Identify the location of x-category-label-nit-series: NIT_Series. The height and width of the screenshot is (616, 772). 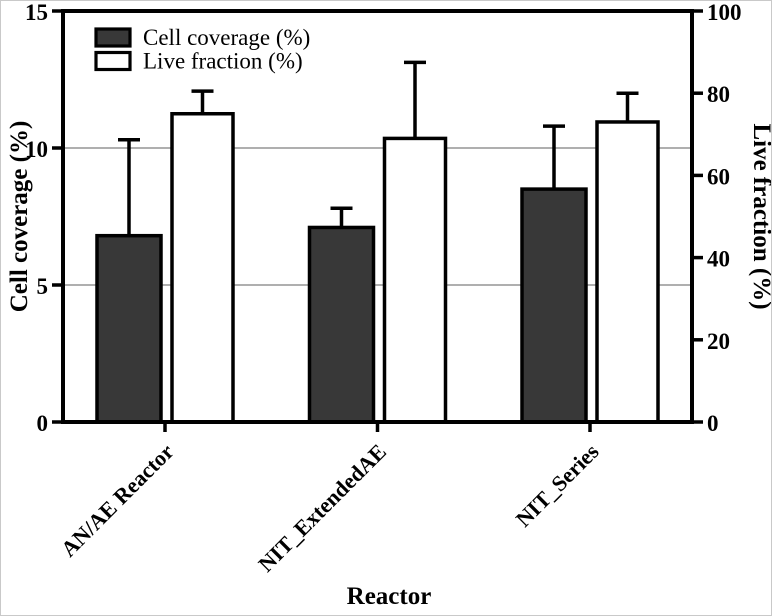
(557, 485).